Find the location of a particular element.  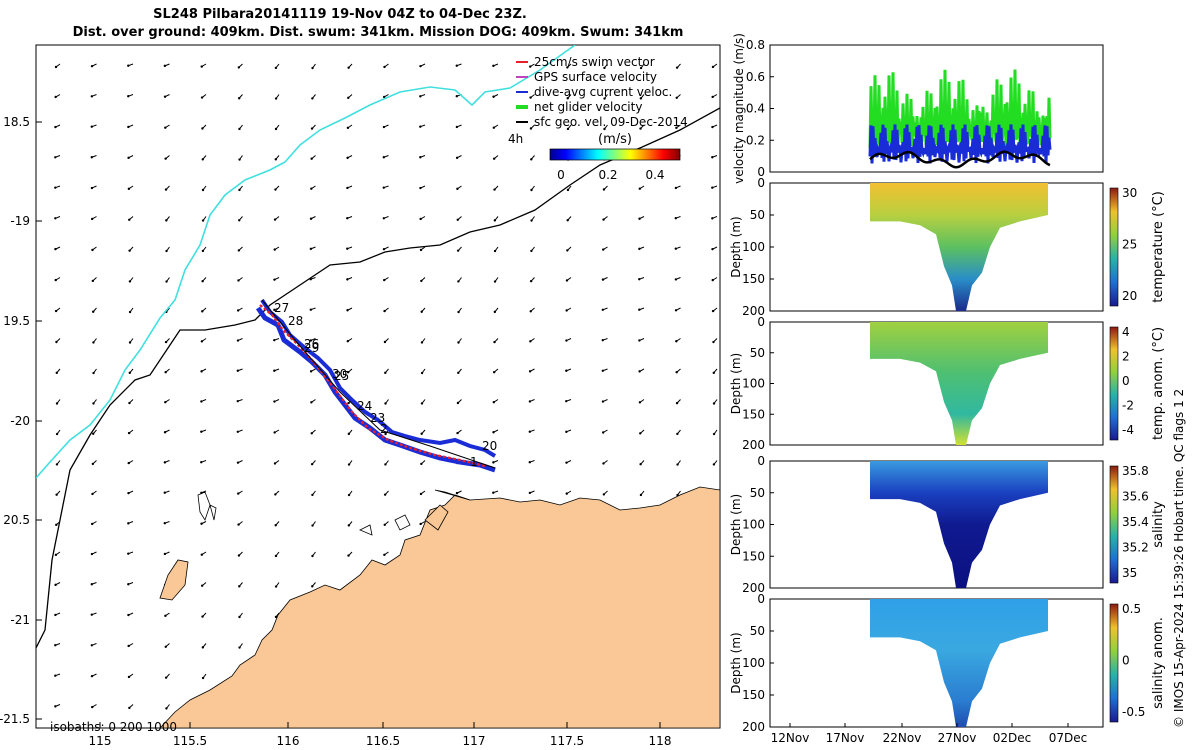

map-ytick-label: -19 is located at coordinates (20, 221).